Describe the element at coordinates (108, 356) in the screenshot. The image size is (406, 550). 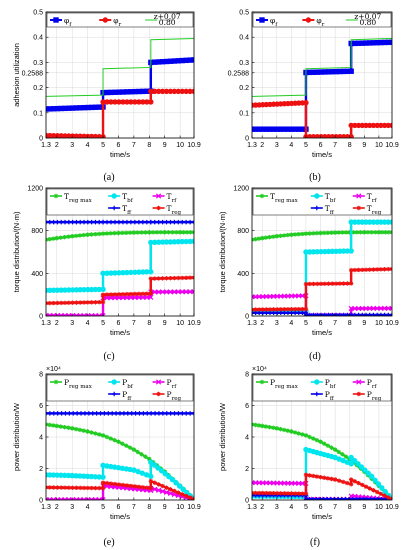
I see `panel-label: (c)` at that location.